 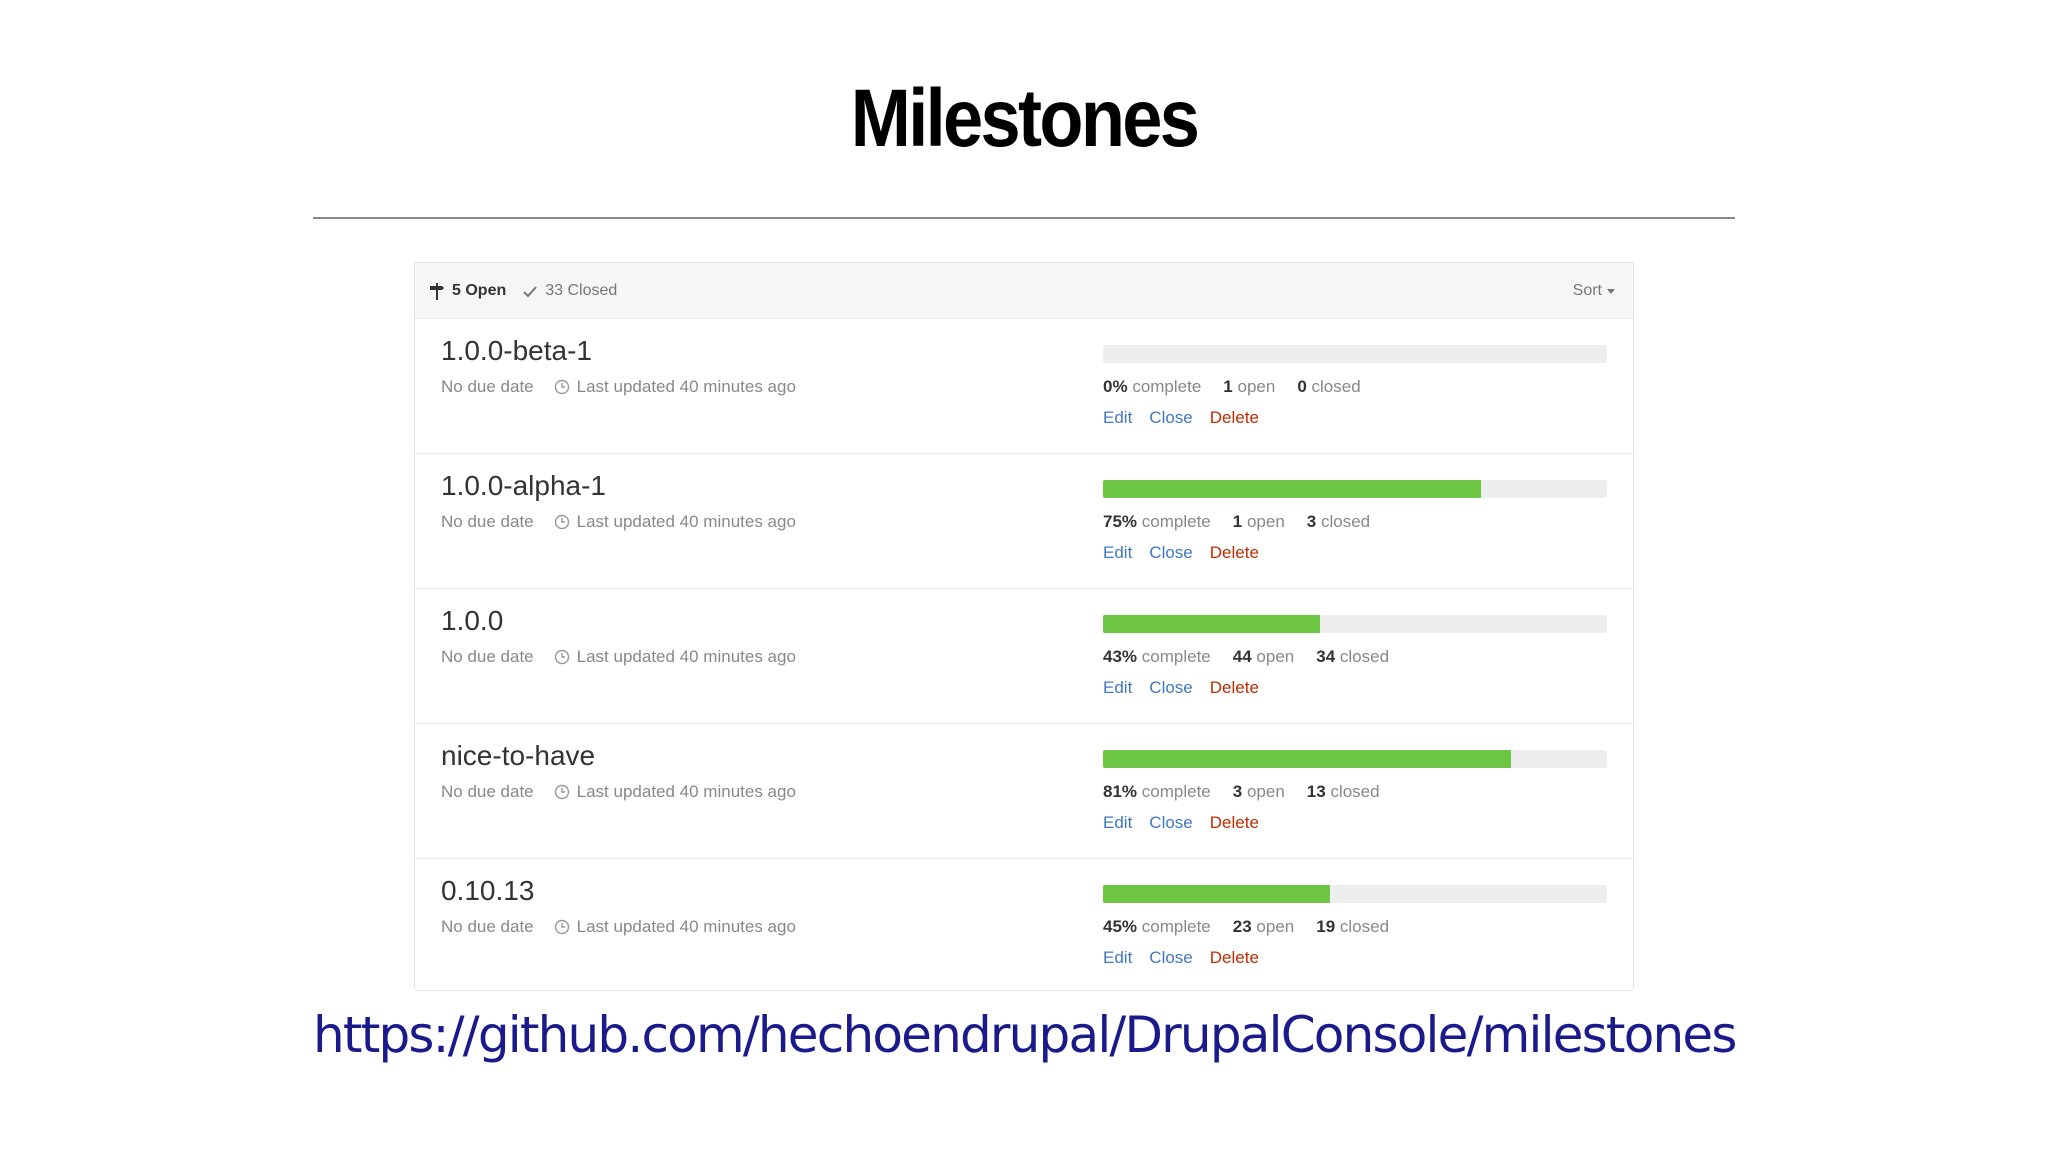 I want to click on milestone-stats: 45% complete 23 open 19 closed, so click(x=1257, y=927).